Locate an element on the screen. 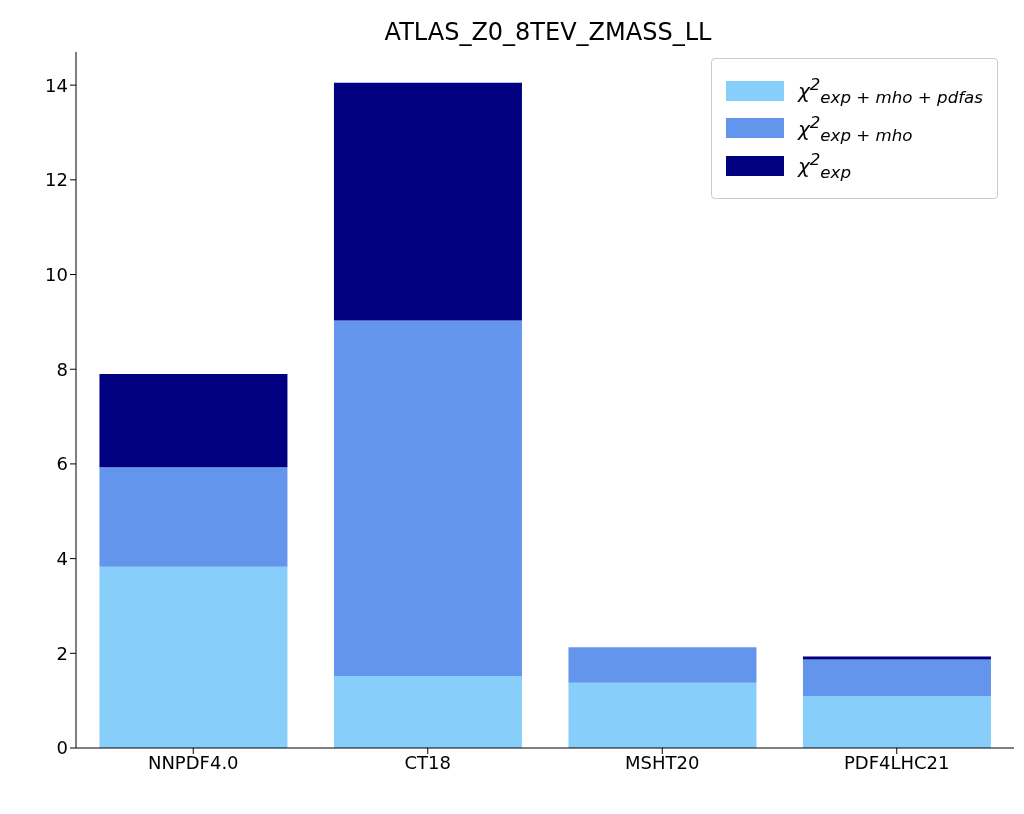  y-tick-label: 12 is located at coordinates (56, 180).